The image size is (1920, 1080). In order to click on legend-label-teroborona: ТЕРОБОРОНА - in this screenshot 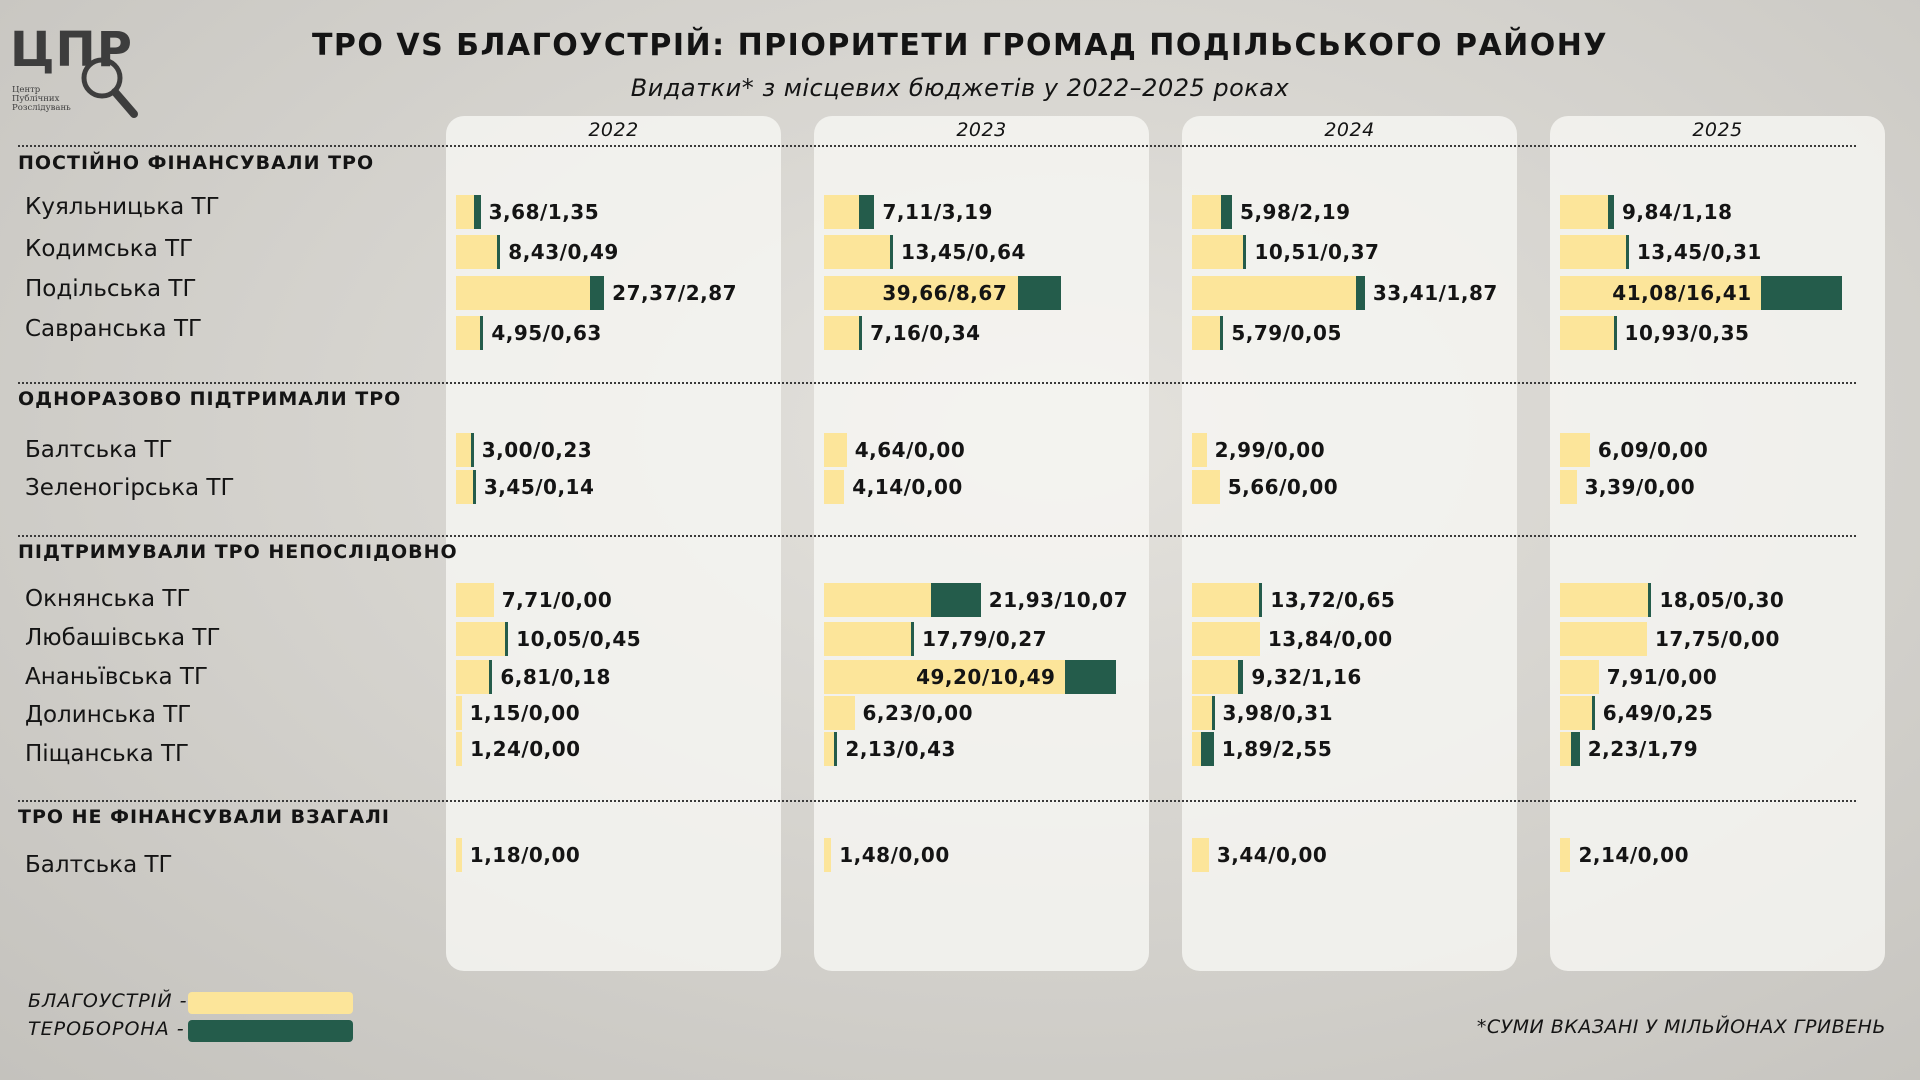, I will do `click(106, 1029)`.